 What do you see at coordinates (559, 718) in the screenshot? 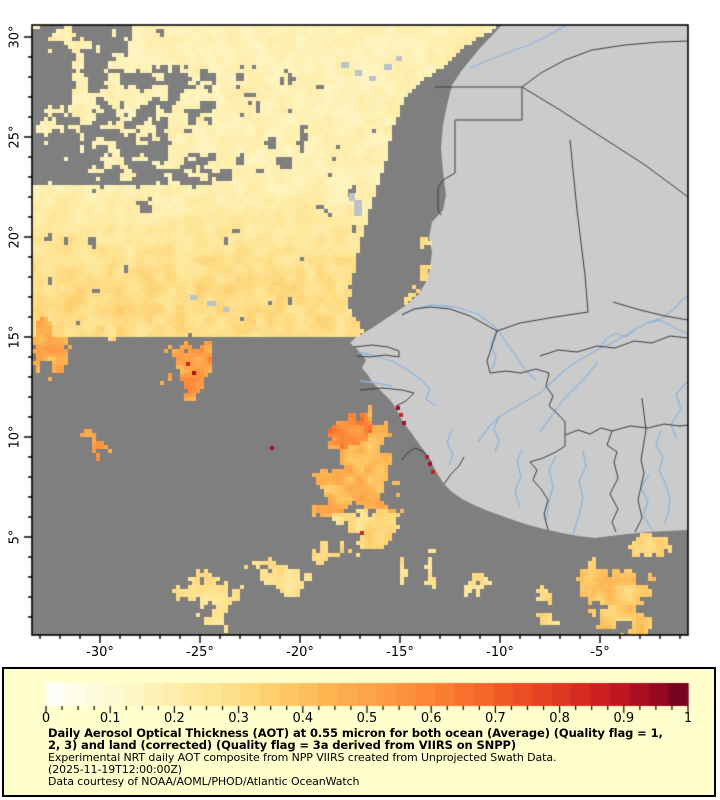
I see `colorbar-tick-label: 0.8` at bounding box center [559, 718].